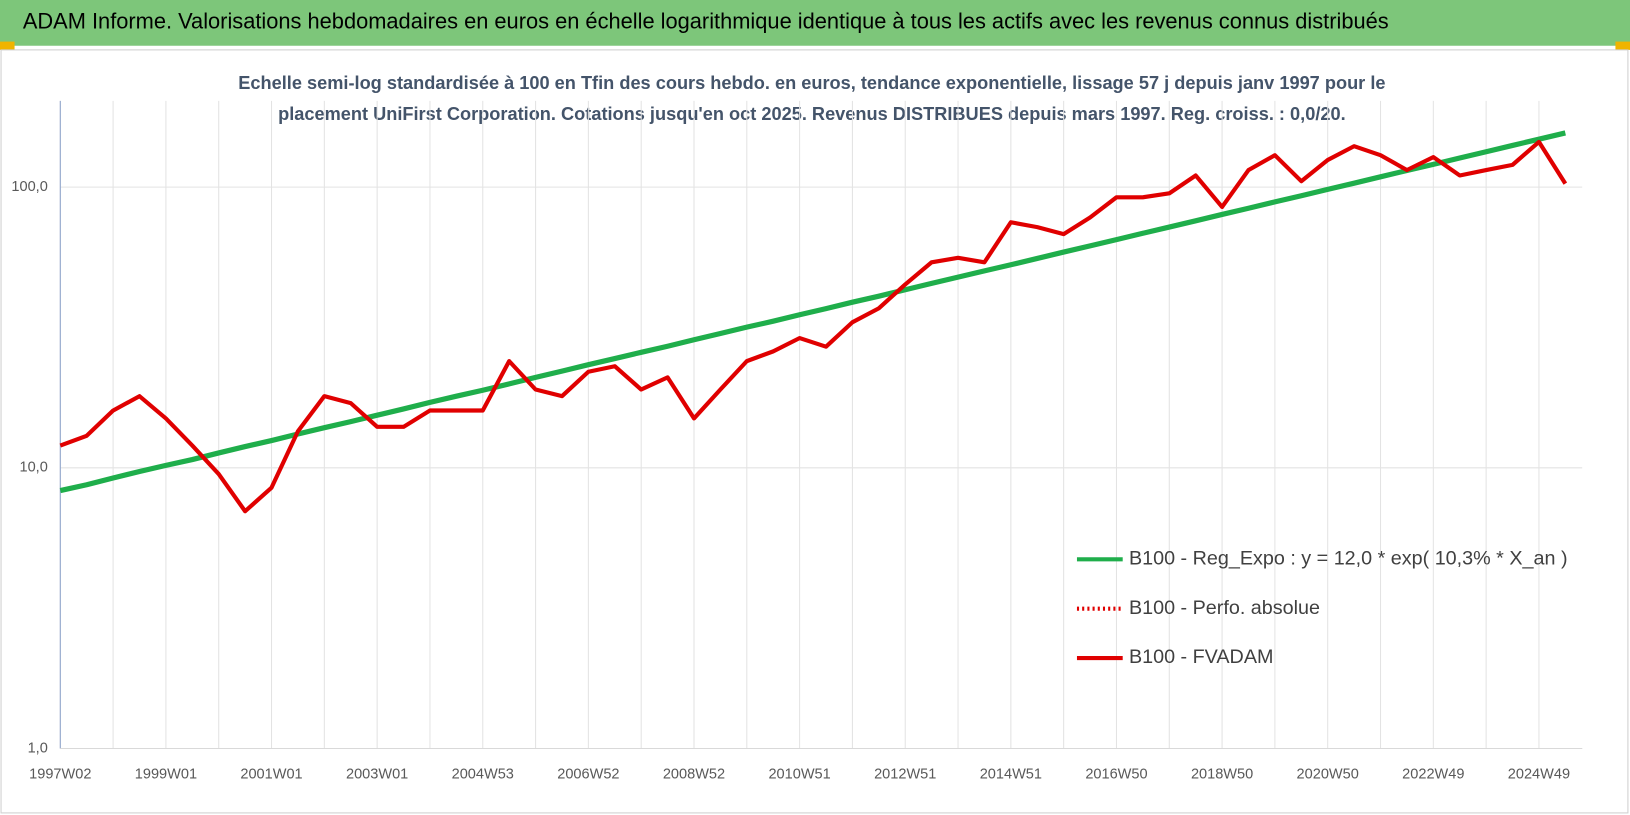 The width and height of the screenshot is (1630, 815). I want to click on x-tick-label: 2016W50, so click(1116, 774).